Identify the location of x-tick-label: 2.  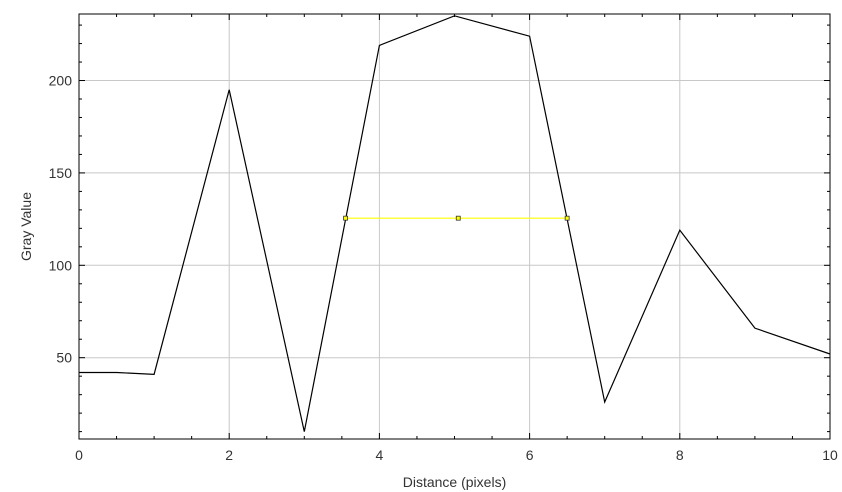
(229, 455).